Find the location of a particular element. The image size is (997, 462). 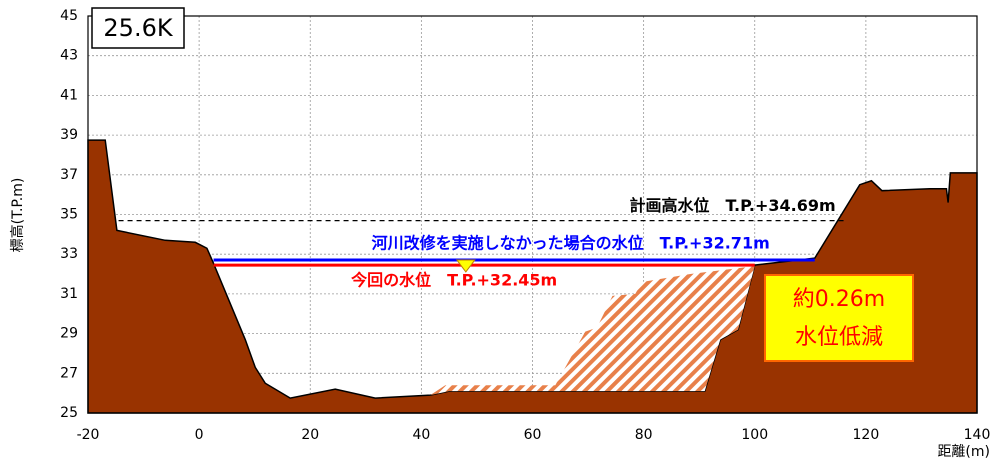

level-label: 計画高水位 T.P.+34.69m is located at coordinates (733, 205).